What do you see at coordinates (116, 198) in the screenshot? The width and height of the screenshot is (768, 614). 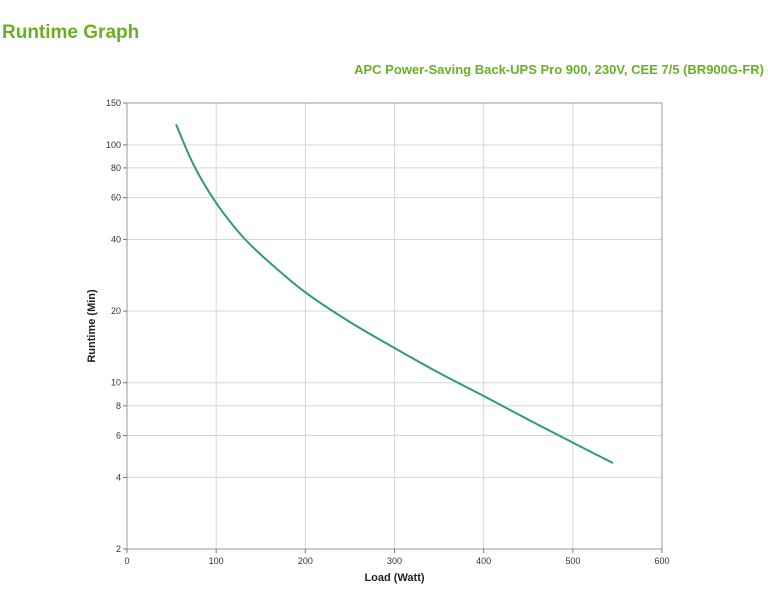 I see `y-tick-label: 60` at bounding box center [116, 198].